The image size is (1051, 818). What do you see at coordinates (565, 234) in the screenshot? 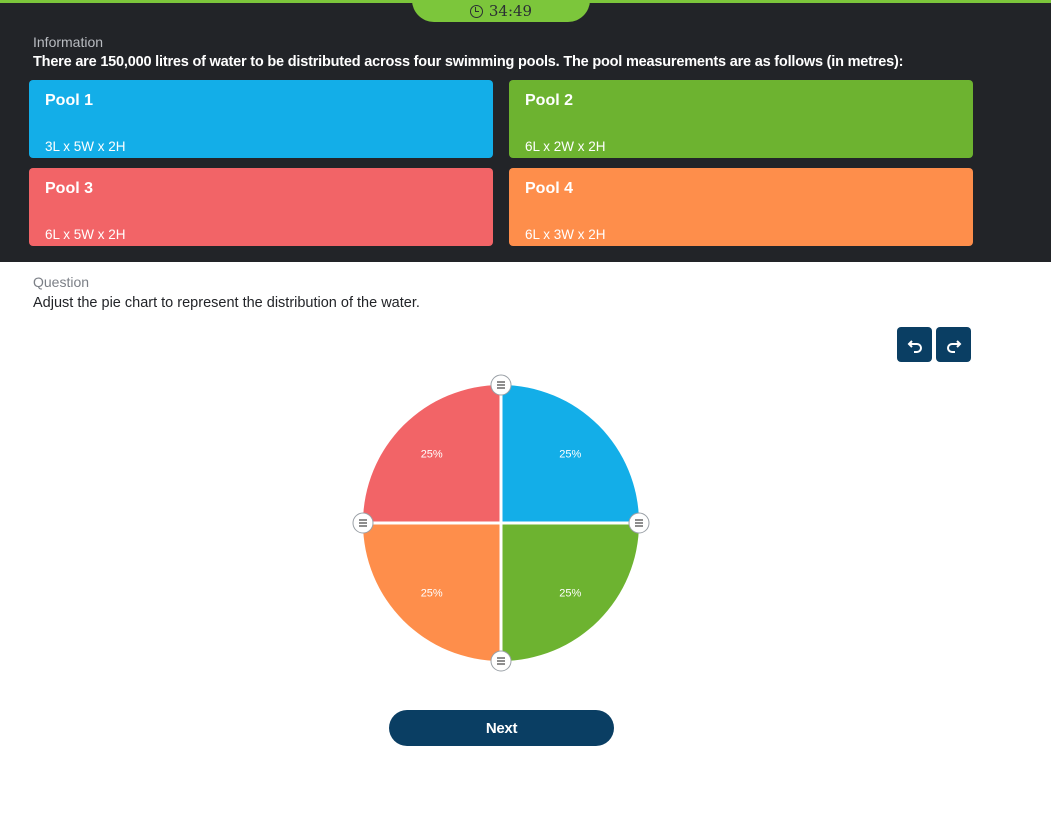
I see `pool-dimensions: 6L x 3W x 2H` at bounding box center [565, 234].